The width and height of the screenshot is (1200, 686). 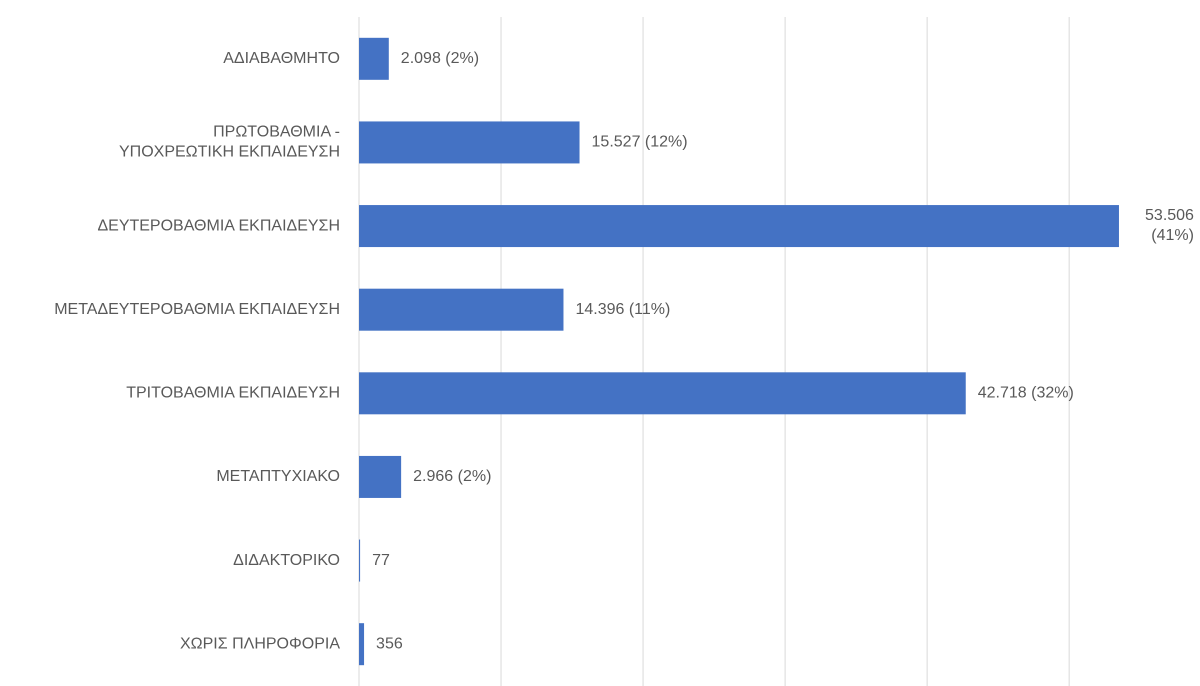 I want to click on value-label: 356, so click(x=389, y=643).